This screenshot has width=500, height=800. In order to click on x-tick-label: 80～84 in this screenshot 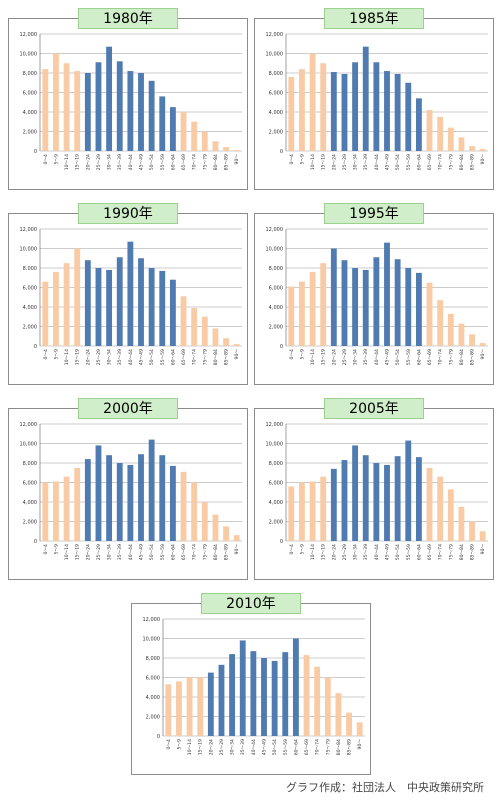, I will do `click(462, 162)`.